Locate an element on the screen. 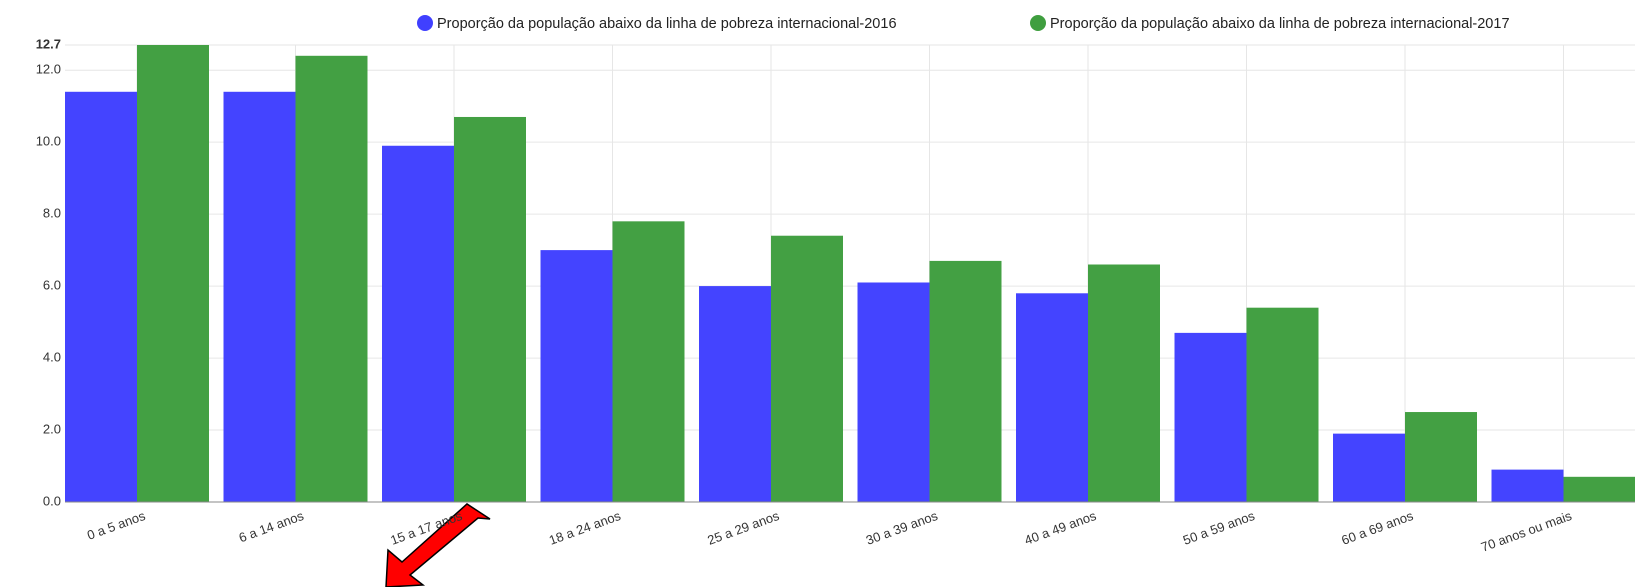 The width and height of the screenshot is (1635, 587). y-tick-label: 0.0 is located at coordinates (52, 500).